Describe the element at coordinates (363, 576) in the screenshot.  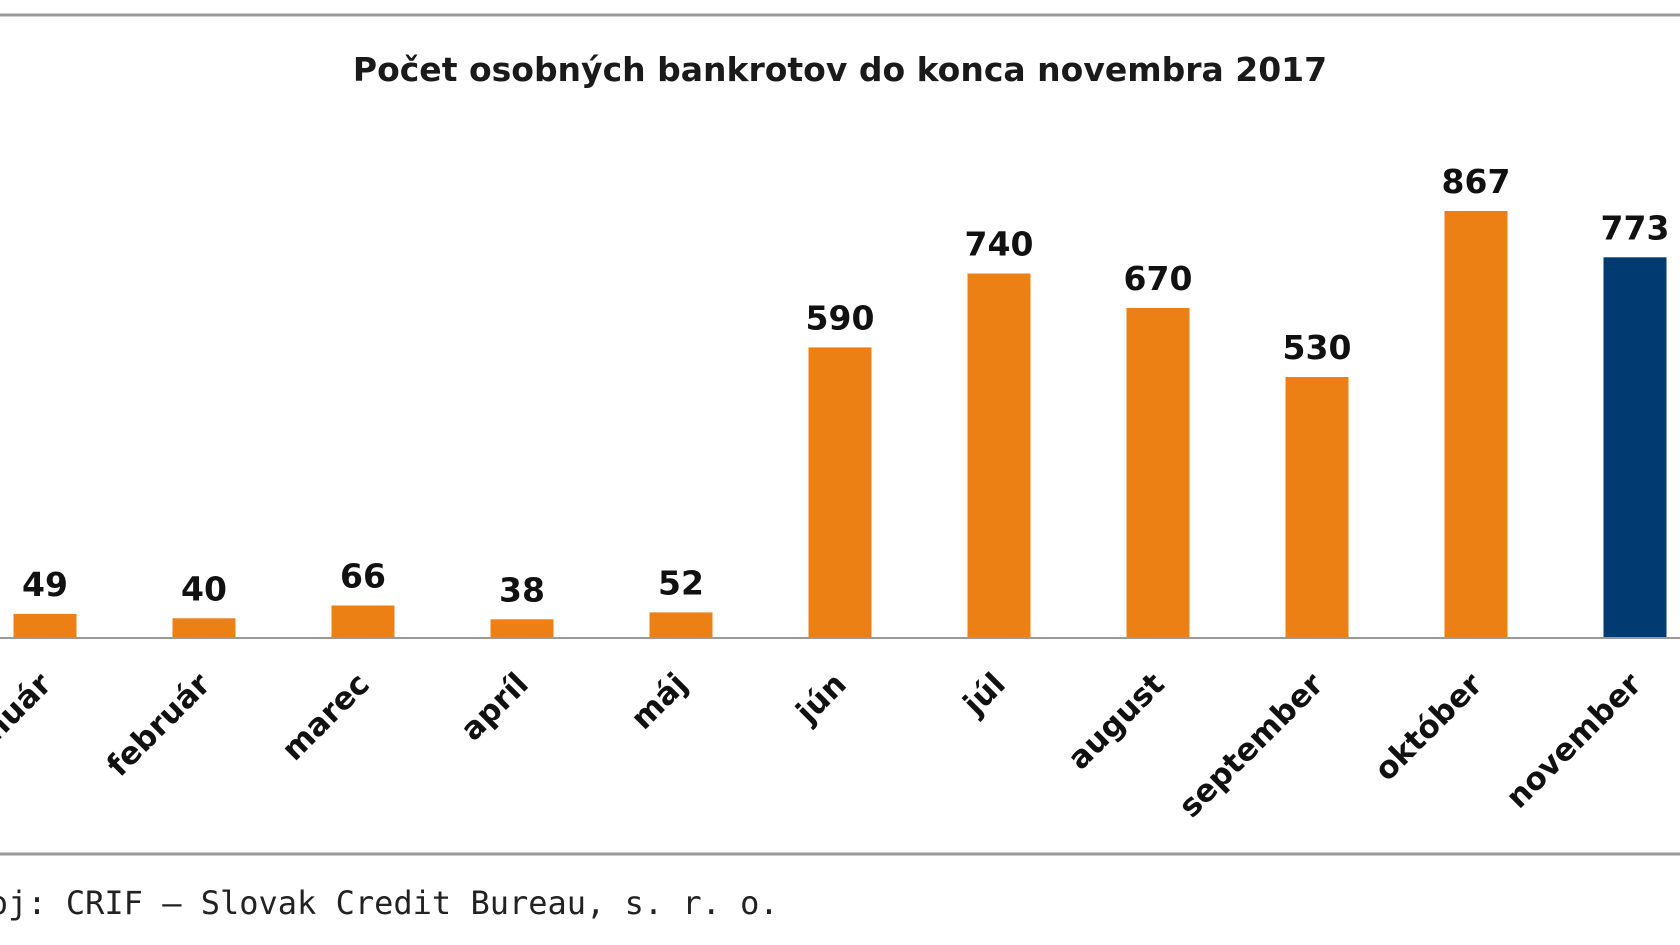
I see `data-label-marec: 66` at that location.